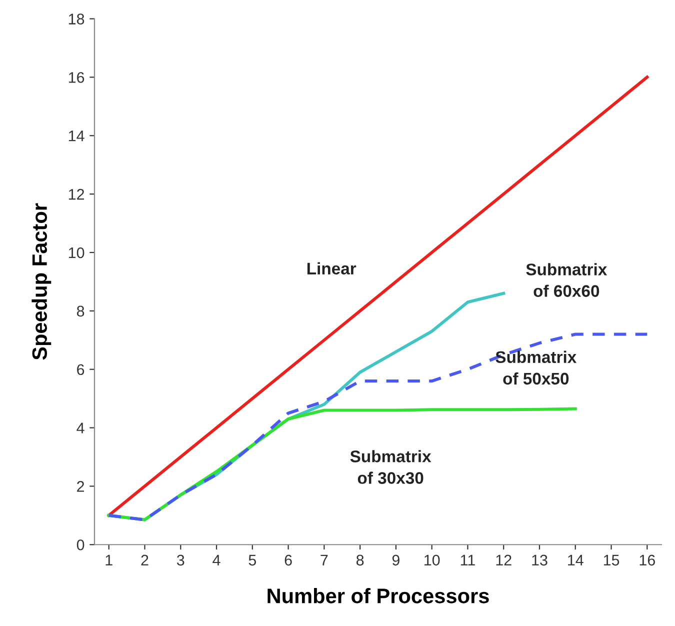  I want to click on y-tick-label: 18, so click(76, 19).